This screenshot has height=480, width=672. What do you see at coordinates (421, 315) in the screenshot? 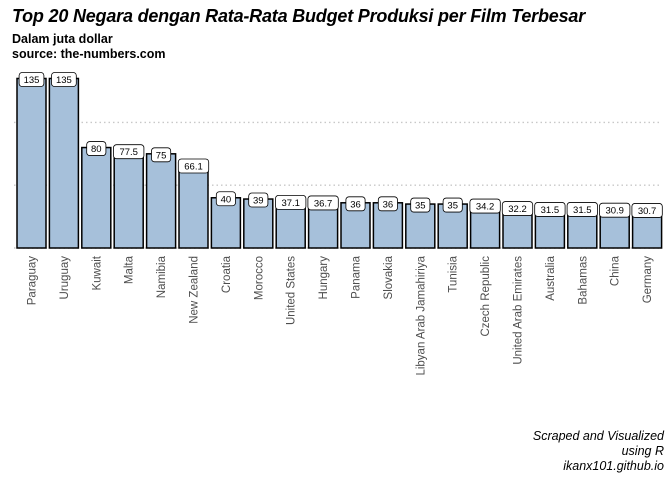
I see `x-tick-label-12: Libyan Arab Jamahiriya` at bounding box center [421, 315].